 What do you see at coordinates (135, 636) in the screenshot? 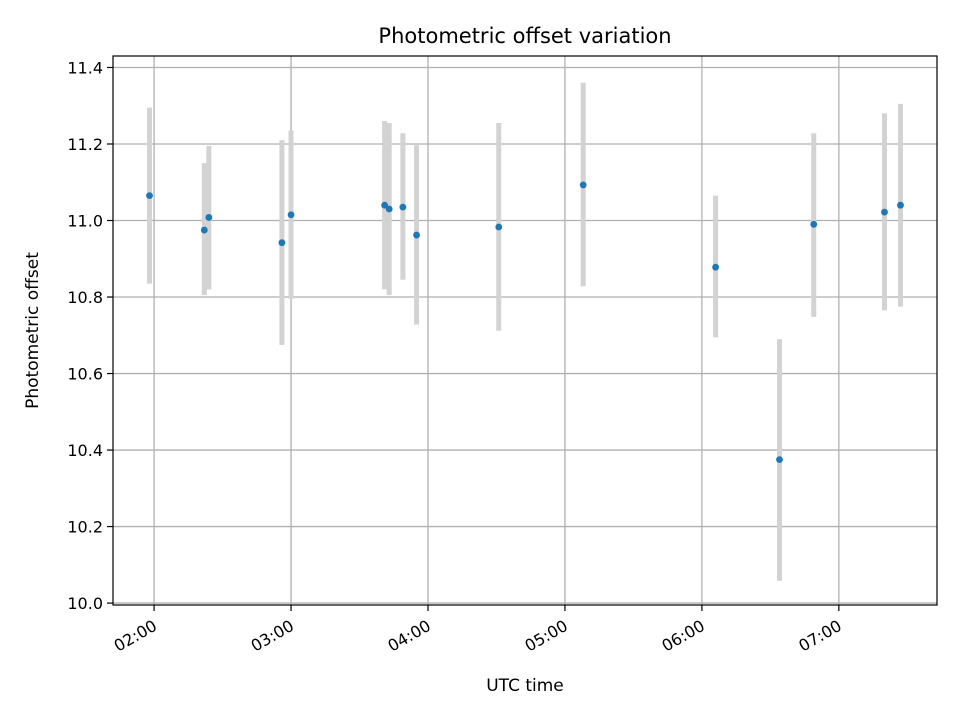
I see `x-tick-label: 02:00` at bounding box center [135, 636].